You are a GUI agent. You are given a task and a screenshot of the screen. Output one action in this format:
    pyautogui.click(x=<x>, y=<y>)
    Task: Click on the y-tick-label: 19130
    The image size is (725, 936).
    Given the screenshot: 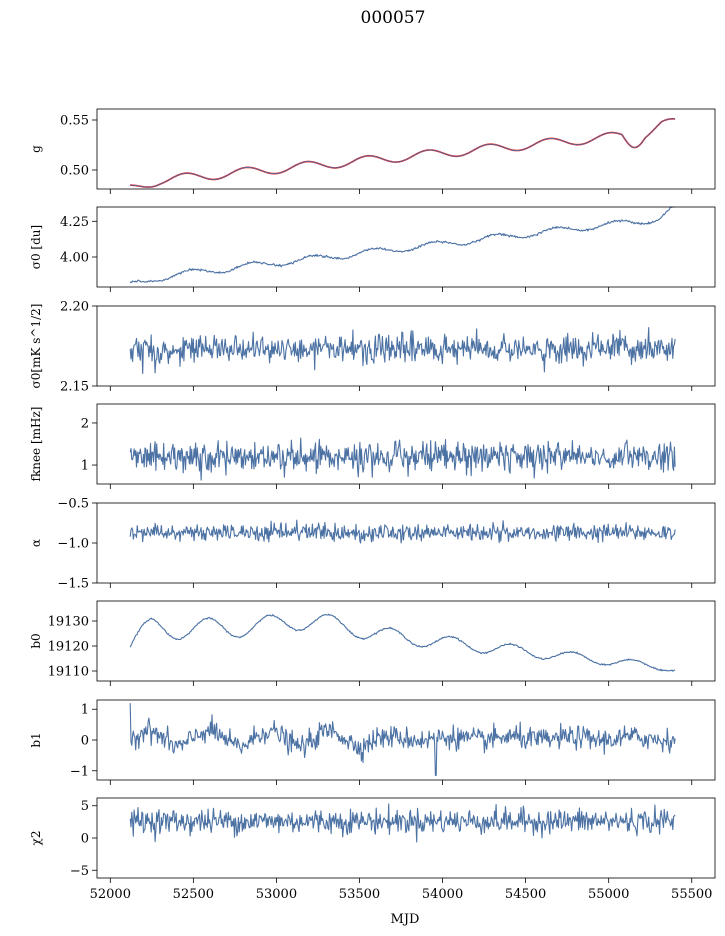 What is the action you would take?
    pyautogui.click(x=68, y=622)
    